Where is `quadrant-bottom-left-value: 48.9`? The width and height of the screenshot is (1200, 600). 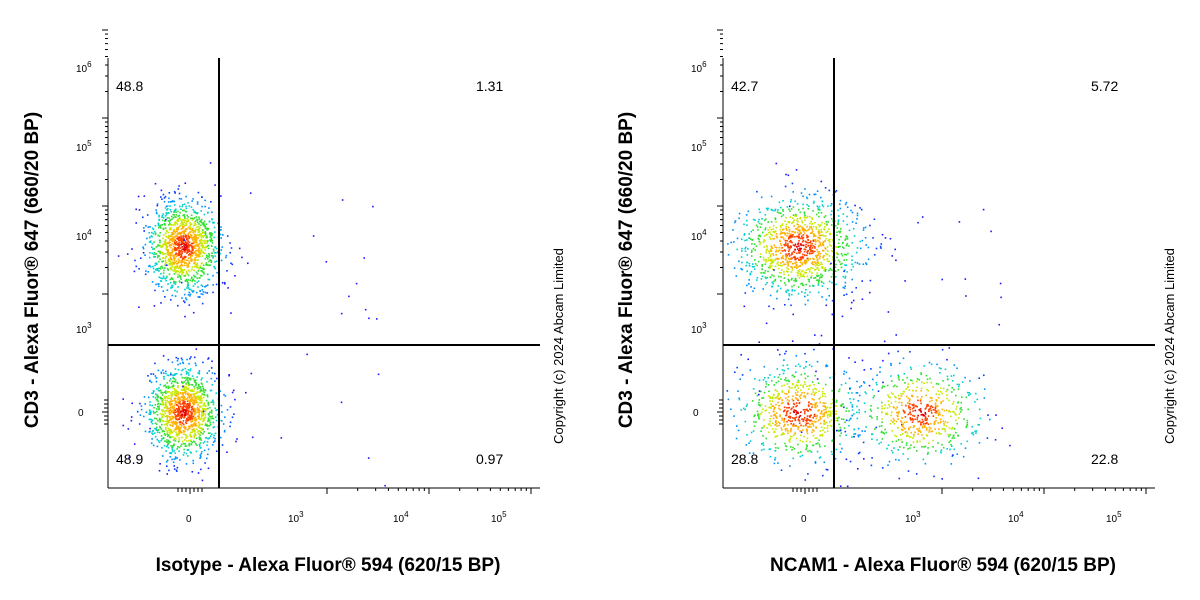
quadrant-bottom-left-value: 48.9 is located at coordinates (129, 459).